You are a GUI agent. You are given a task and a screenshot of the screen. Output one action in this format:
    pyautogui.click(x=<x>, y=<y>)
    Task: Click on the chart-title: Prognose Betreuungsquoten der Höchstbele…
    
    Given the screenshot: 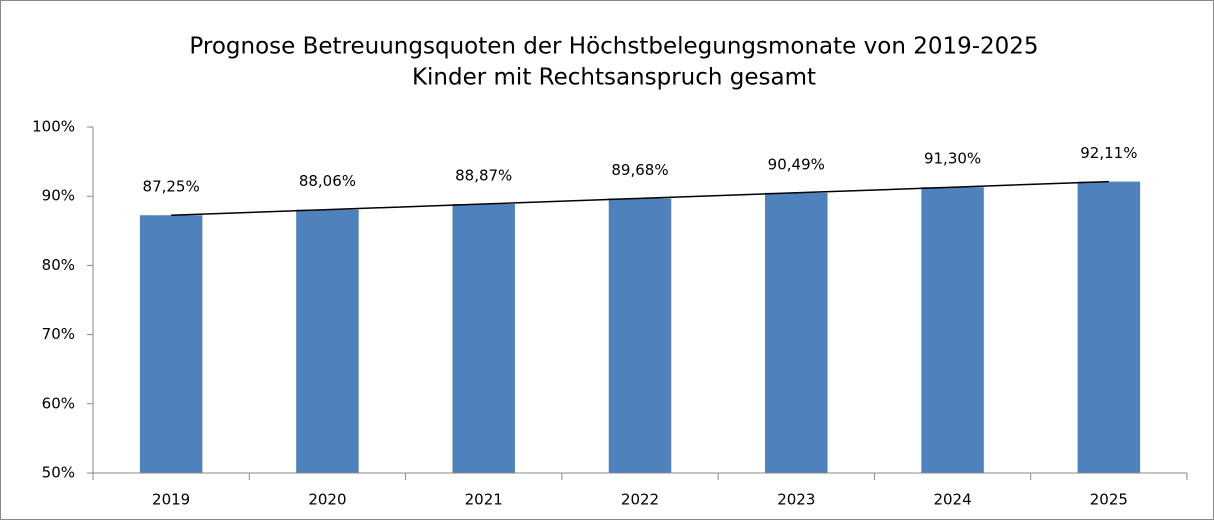 What is the action you would take?
    pyautogui.click(x=613, y=47)
    